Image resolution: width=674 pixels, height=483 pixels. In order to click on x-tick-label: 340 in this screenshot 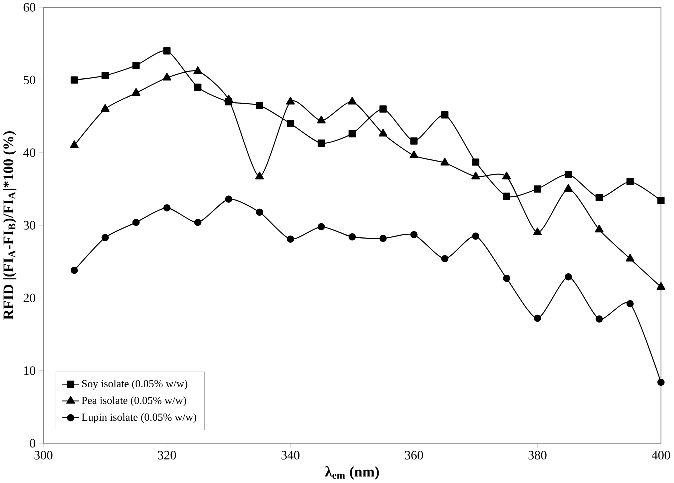, I will do `click(291, 455)`.